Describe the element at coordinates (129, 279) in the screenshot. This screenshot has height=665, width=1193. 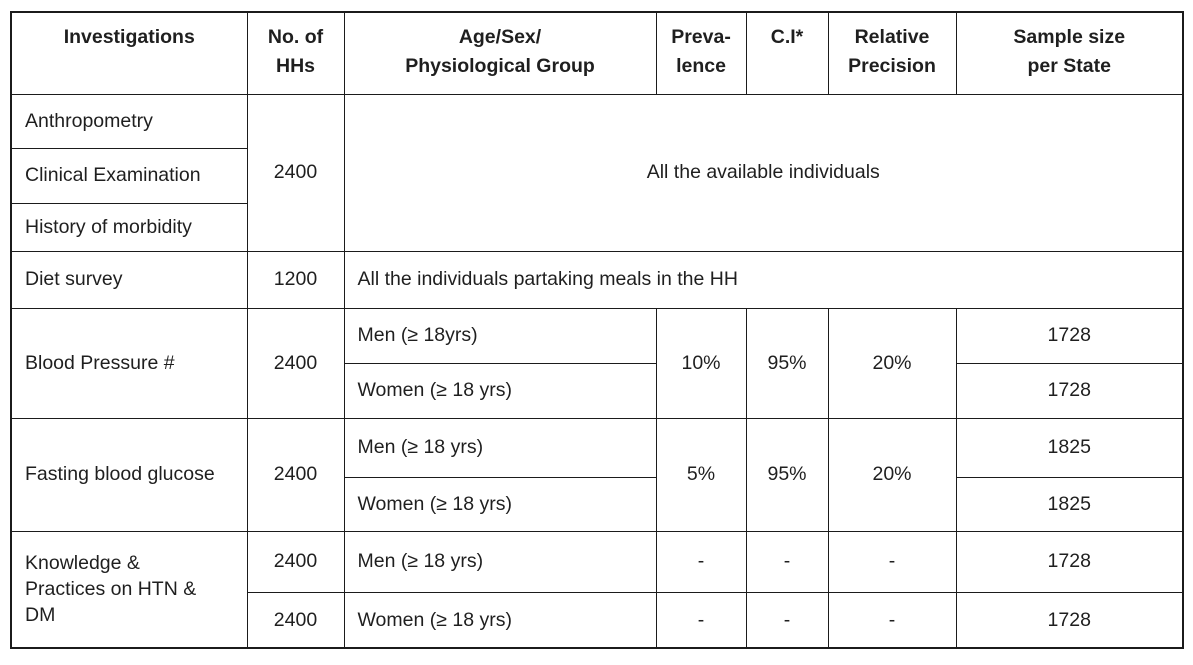
I see `cell-investigation-diet: Diet survey` at that location.